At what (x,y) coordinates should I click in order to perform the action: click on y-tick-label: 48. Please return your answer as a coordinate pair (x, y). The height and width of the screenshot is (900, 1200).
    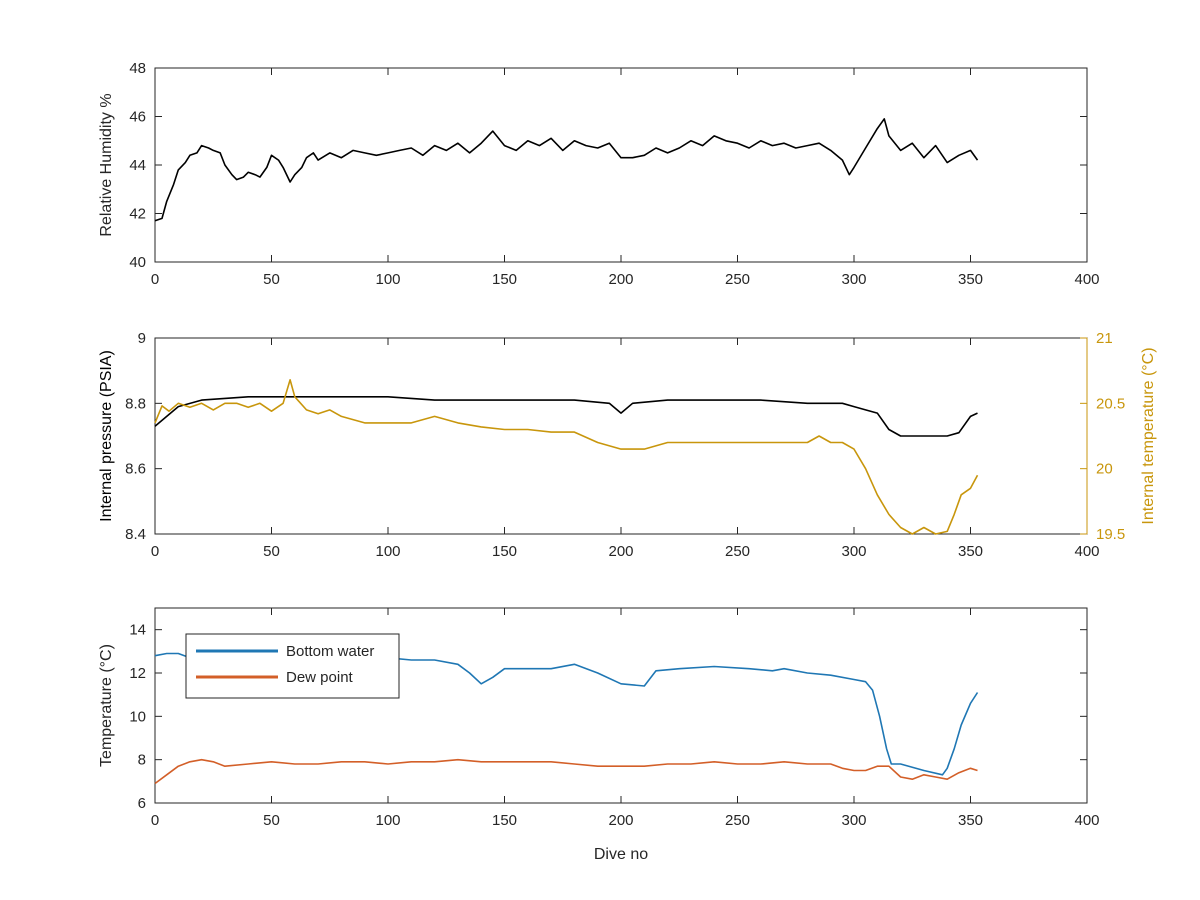
    Looking at the image, I should click on (137, 68).